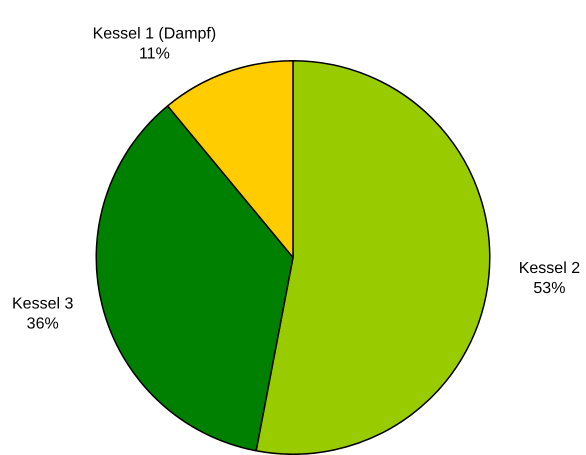 Image resolution: width=586 pixels, height=455 pixels. What do you see at coordinates (154, 54) in the screenshot?
I see `data-label: 11%` at bounding box center [154, 54].